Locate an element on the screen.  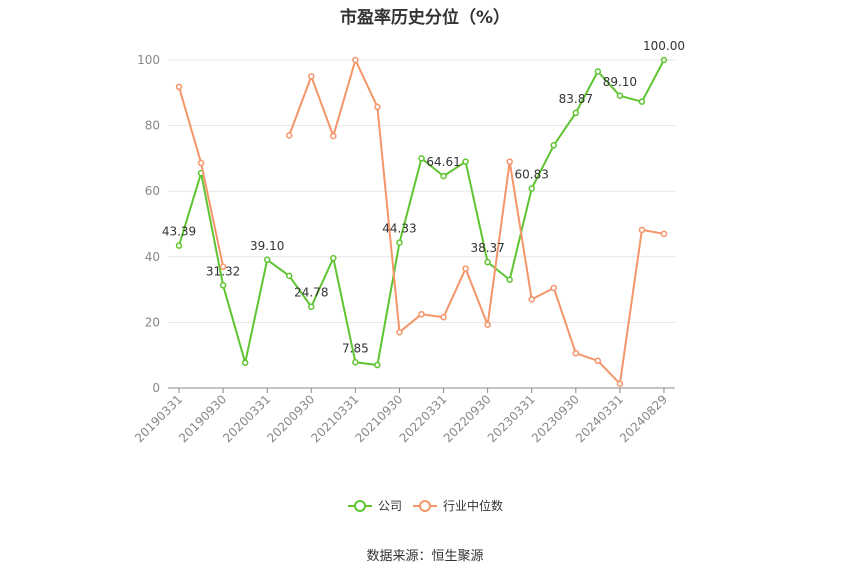
data-label: 100.00 is located at coordinates (664, 46).